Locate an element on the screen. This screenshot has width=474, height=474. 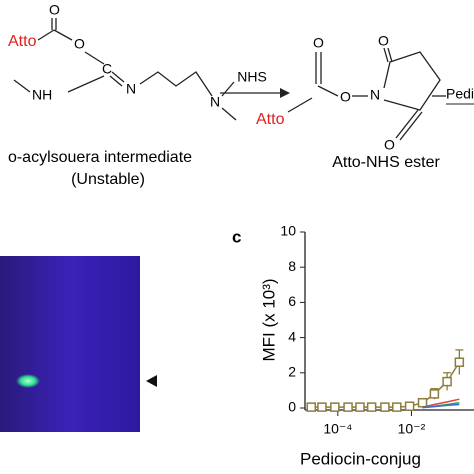
caption: o-acylsouera intermediate is located at coordinates (100, 157).